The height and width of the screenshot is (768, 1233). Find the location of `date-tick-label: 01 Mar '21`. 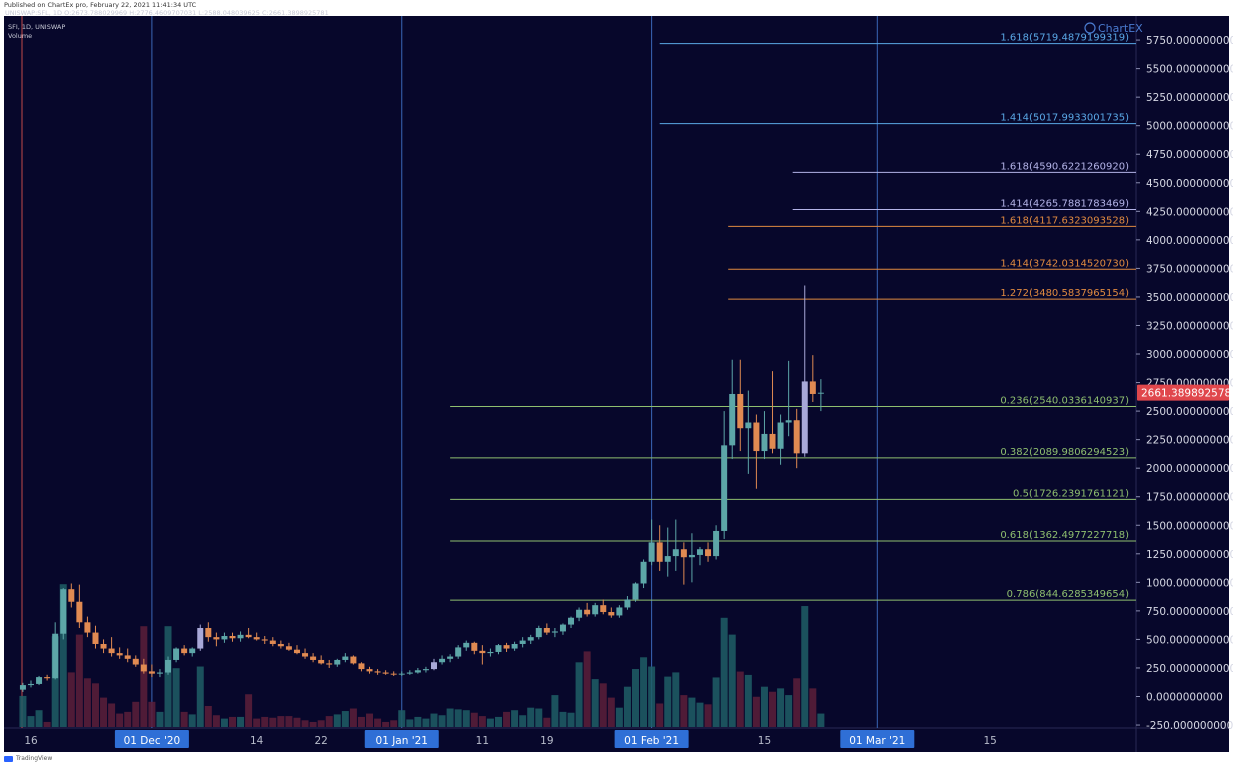

date-tick-label: 01 Mar '21 is located at coordinates (877, 741).